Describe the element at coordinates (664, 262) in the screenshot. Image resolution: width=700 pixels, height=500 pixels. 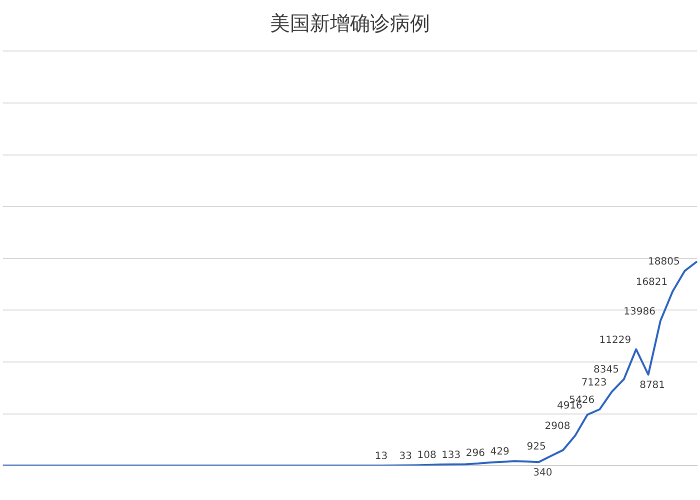
I see `data-label: 18805` at that location.